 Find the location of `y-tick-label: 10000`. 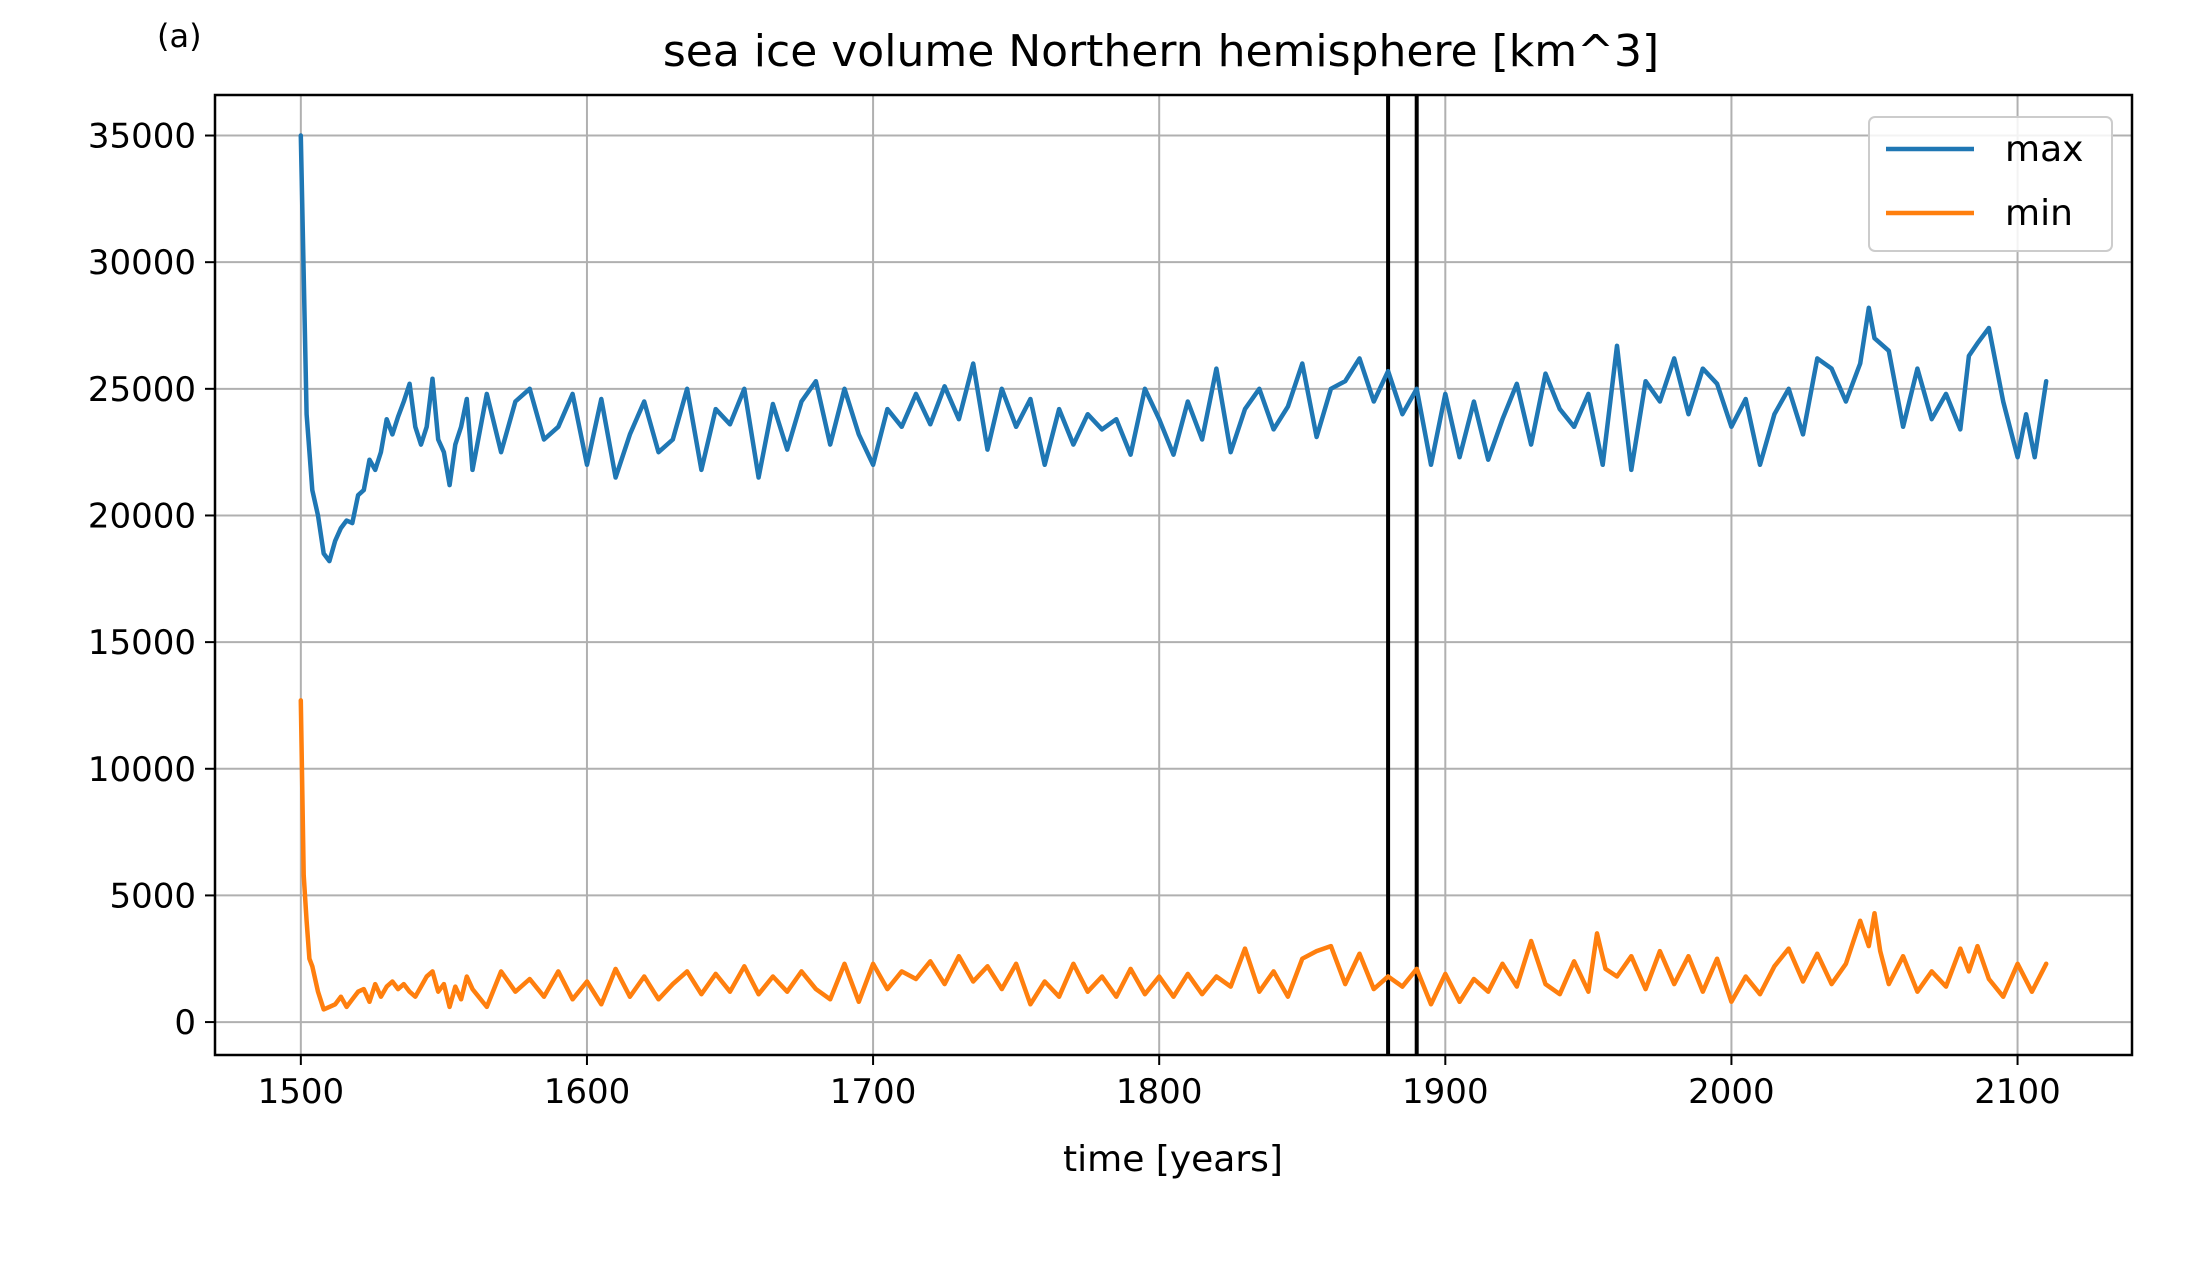

y-tick-label: 10000 is located at coordinates (142, 770).